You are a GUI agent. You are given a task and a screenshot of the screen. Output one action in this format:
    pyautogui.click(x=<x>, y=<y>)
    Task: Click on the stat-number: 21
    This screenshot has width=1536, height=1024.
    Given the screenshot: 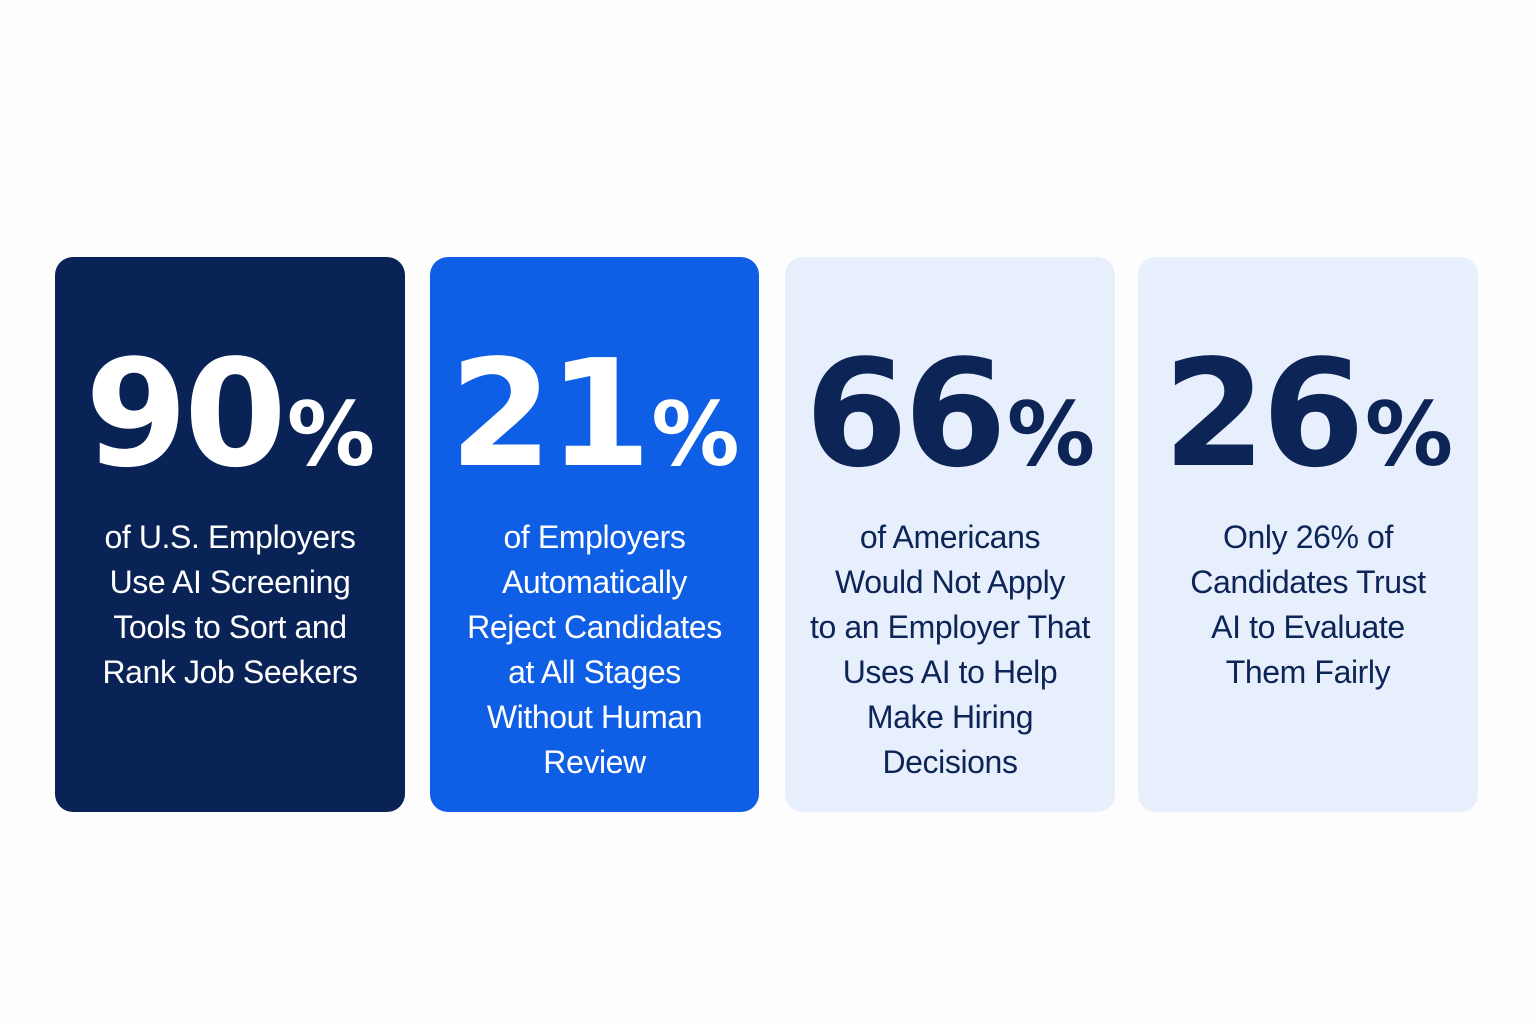 What is the action you would take?
    pyautogui.click(x=550, y=414)
    